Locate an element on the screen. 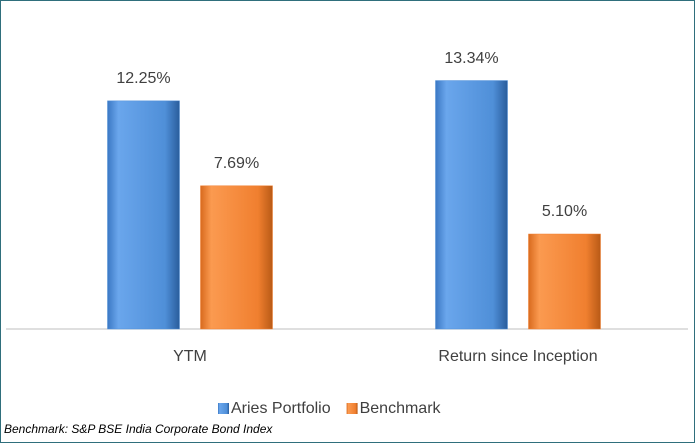 This screenshot has height=448, width=695. x-tick-label: YTM is located at coordinates (190, 356).